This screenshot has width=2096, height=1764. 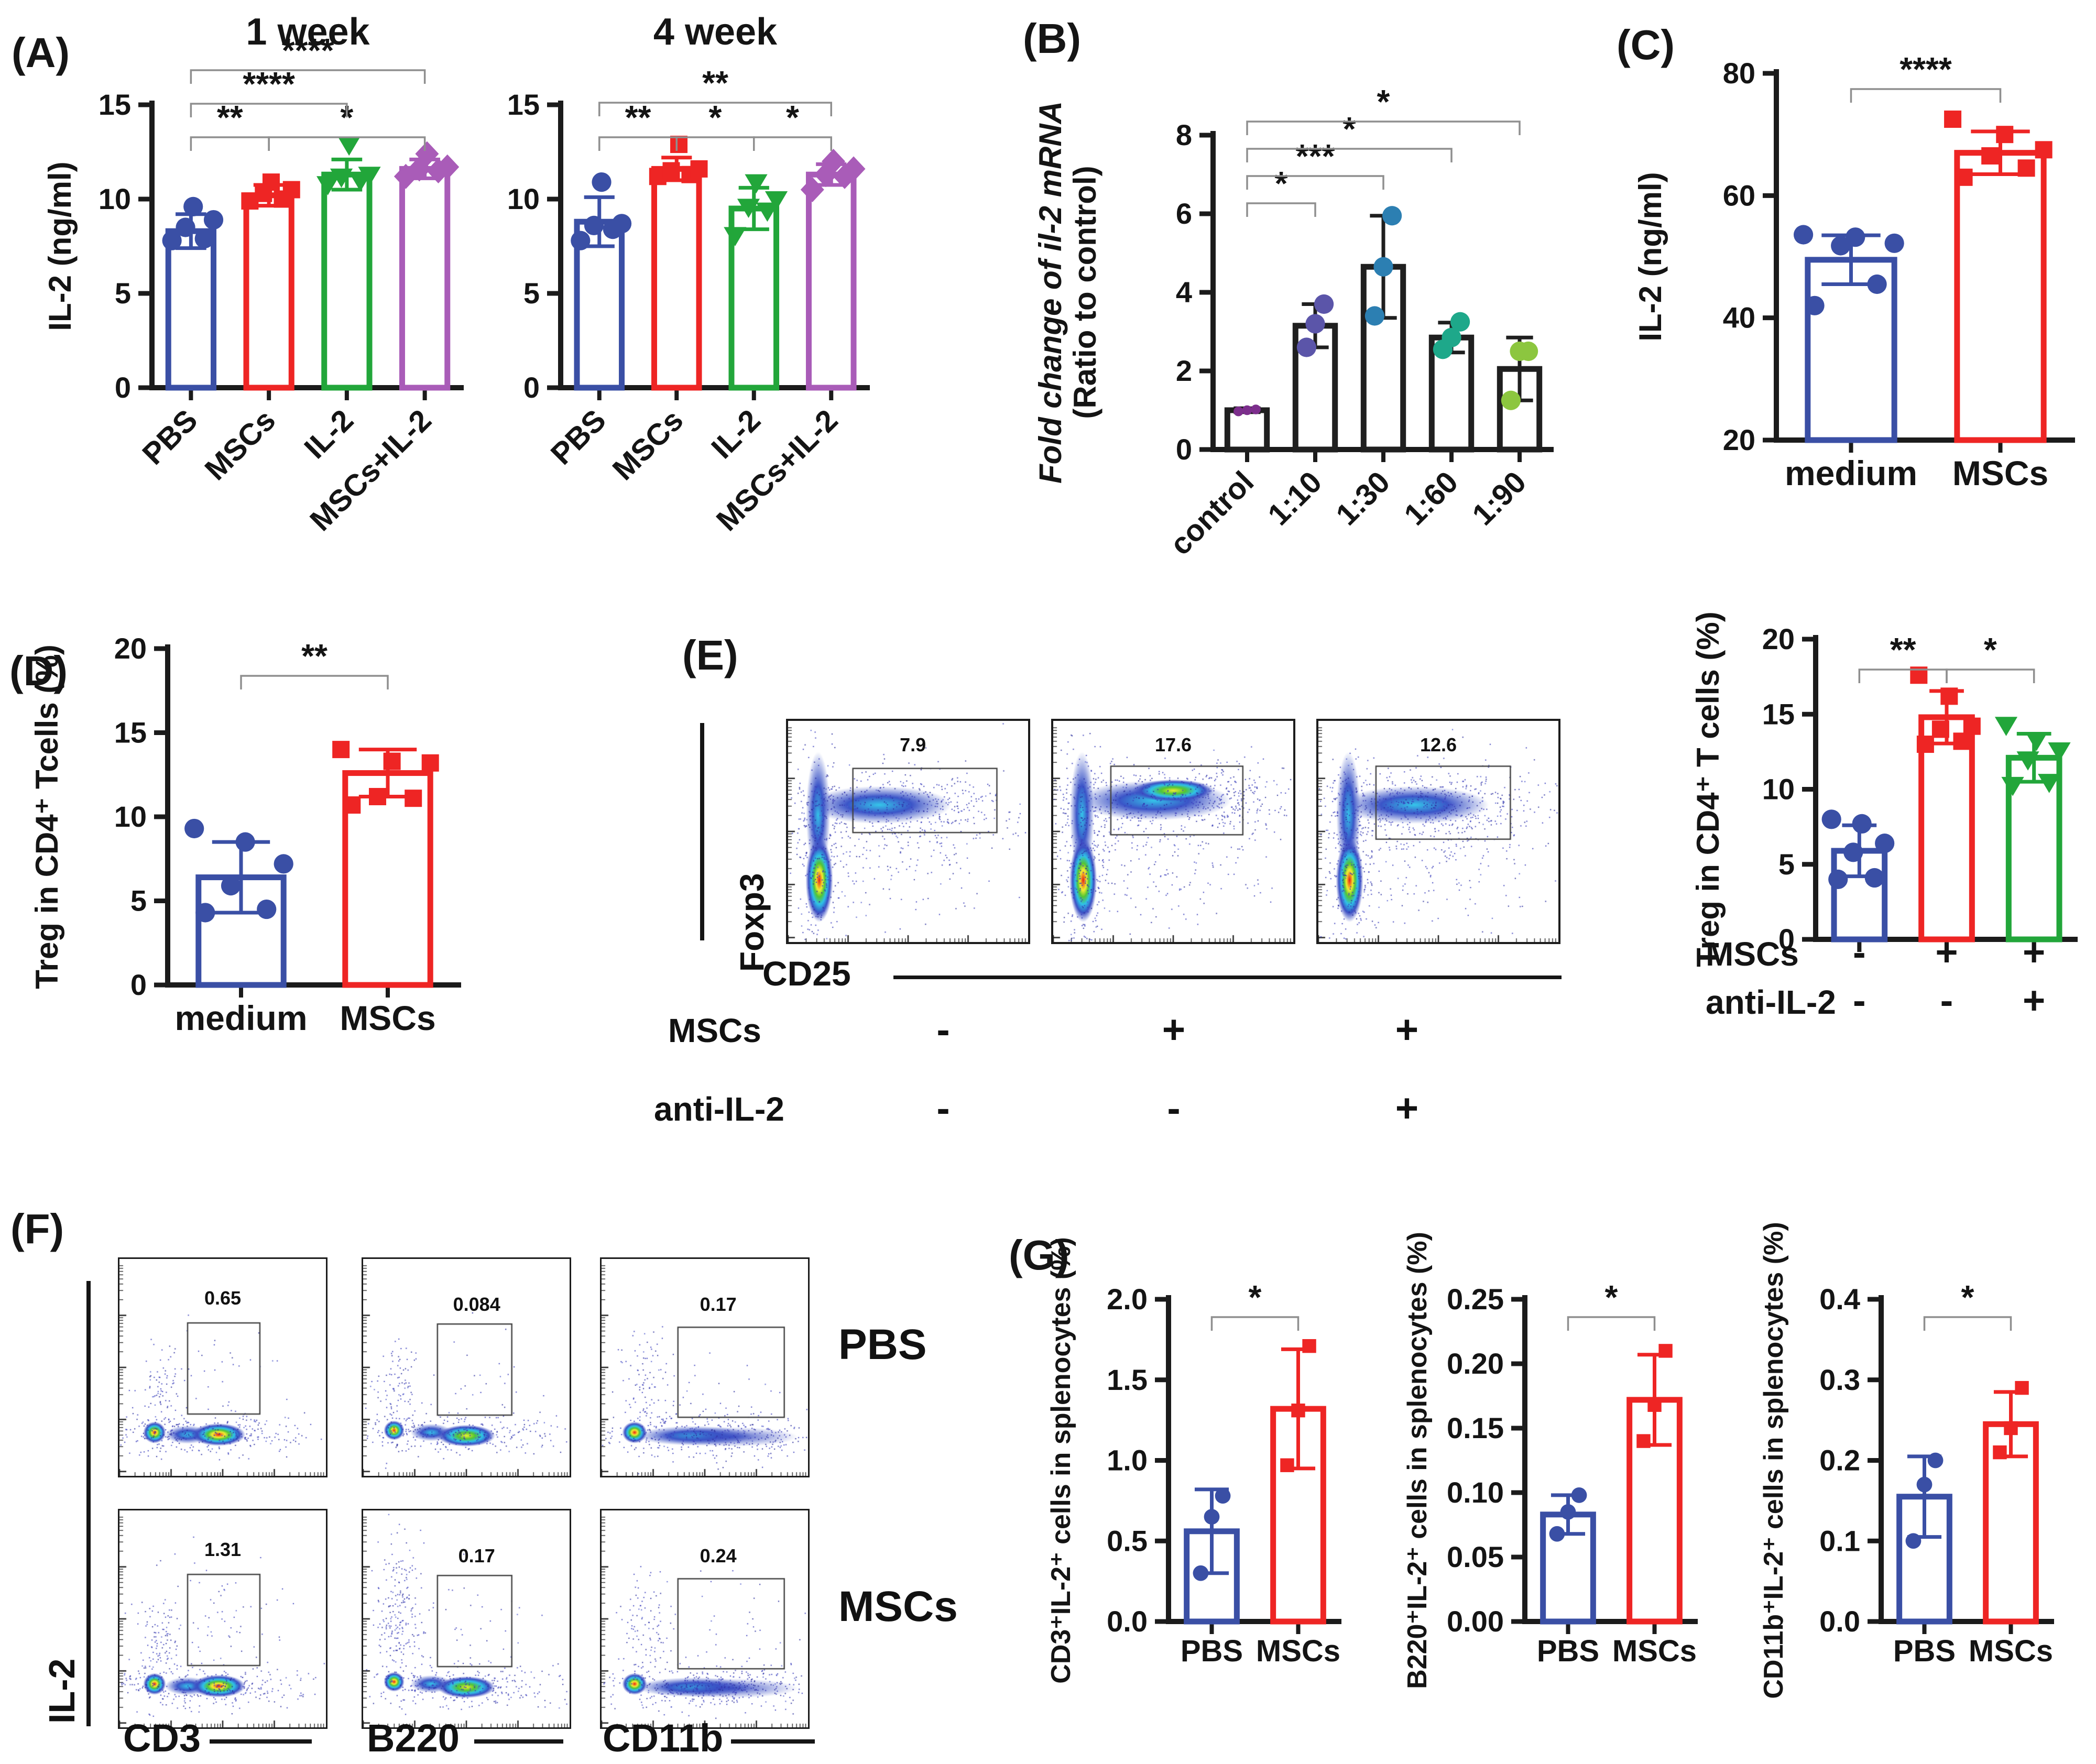 What do you see at coordinates (1475, 1300) in the screenshot?
I see `y-tick-label: 0.25` at bounding box center [1475, 1300].